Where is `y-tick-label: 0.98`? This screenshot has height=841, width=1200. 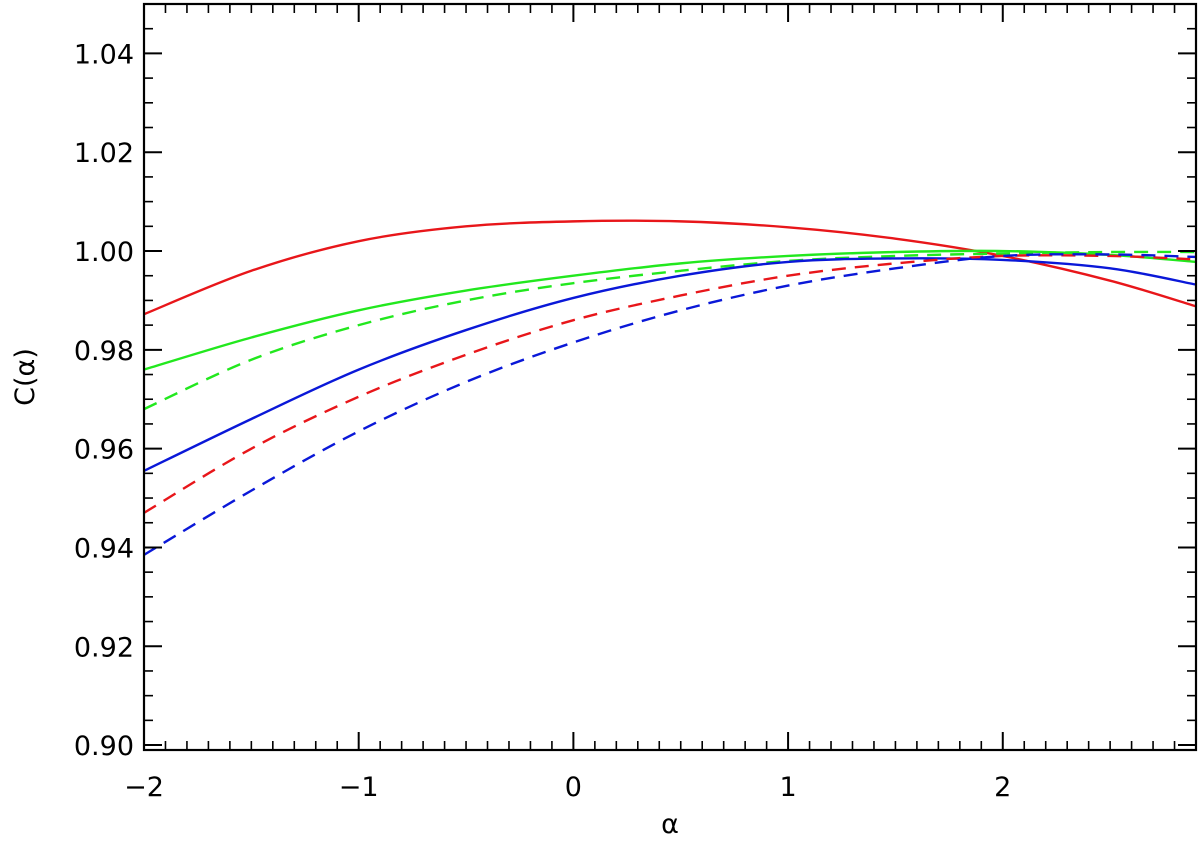 y-tick-label: 0.98 is located at coordinates (104, 351).